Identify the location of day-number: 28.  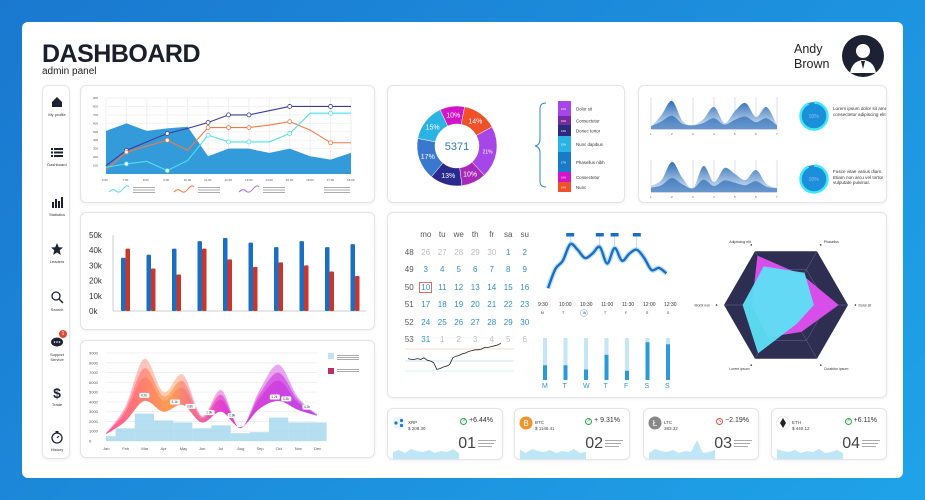
(459, 252).